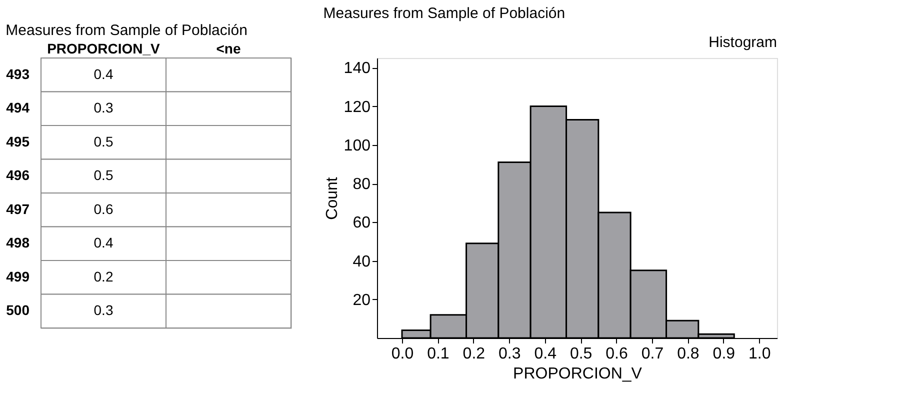  I want to click on x-tick-label: 1.0, so click(759, 354).